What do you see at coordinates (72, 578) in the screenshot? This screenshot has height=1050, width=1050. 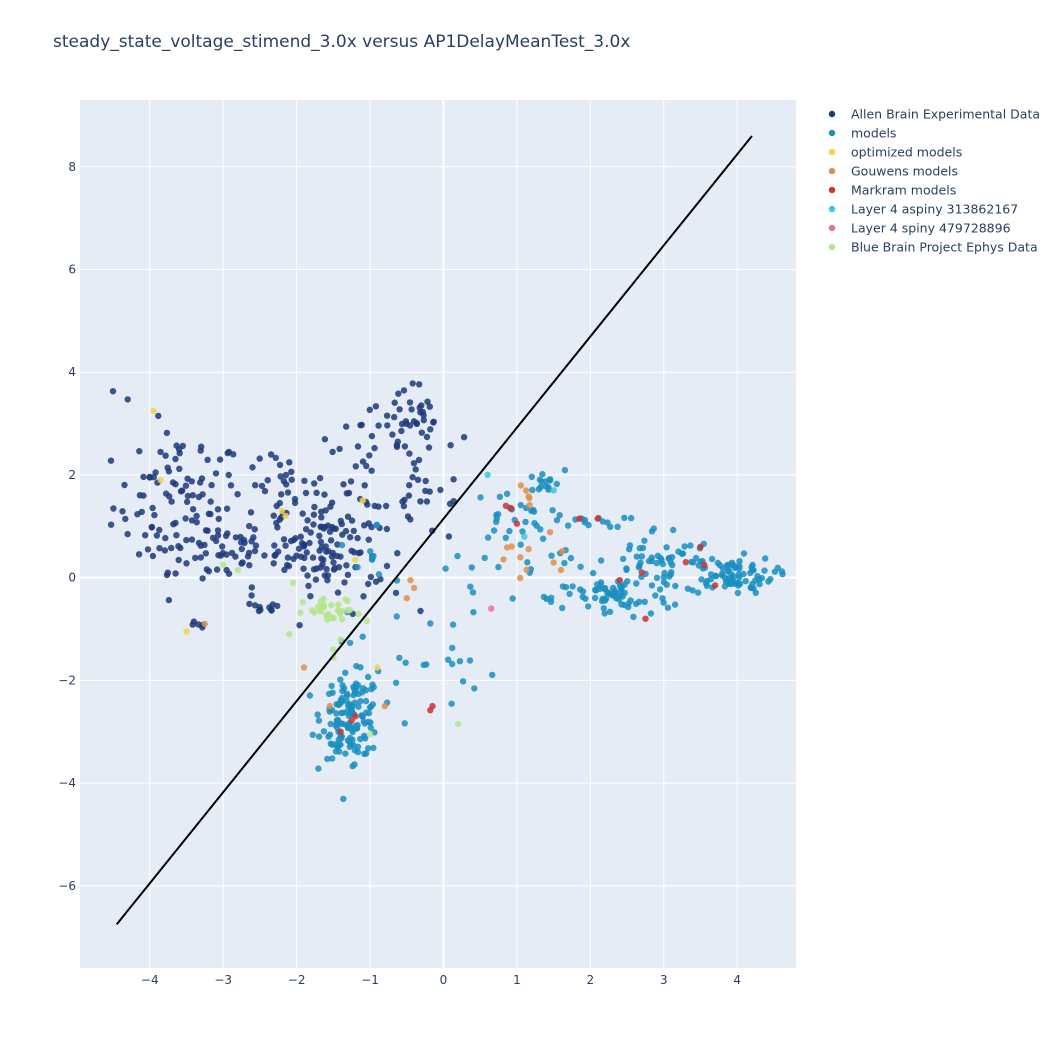 I see `y-tick-label: 0` at bounding box center [72, 578].